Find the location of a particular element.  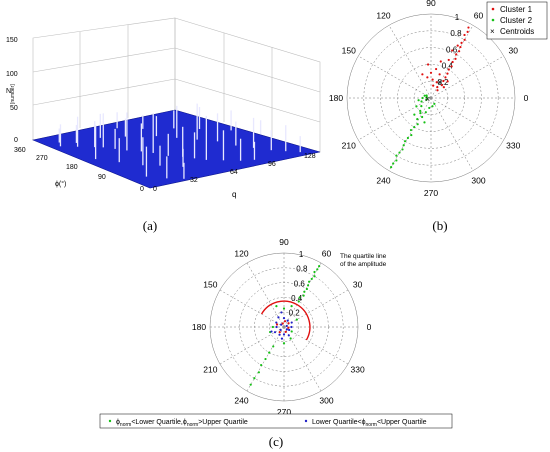

panel-a-phi-tick: 180 is located at coordinates (72, 167).